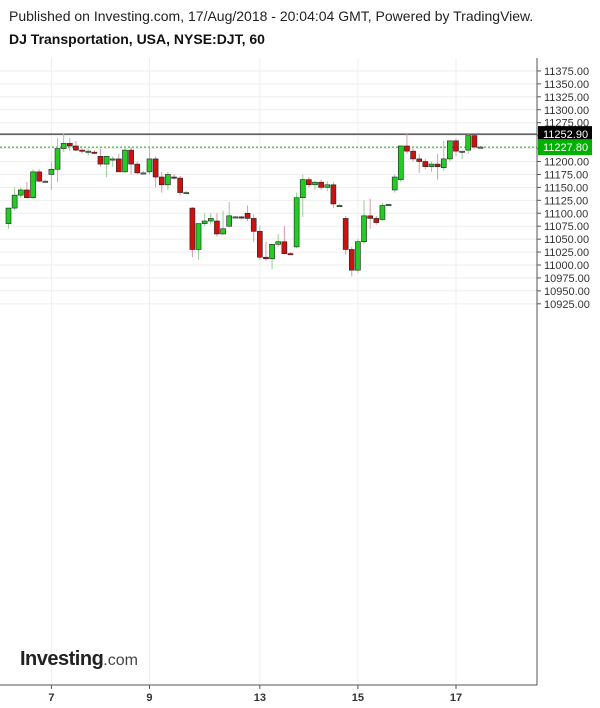 This screenshot has height=708, width=600. What do you see at coordinates (456, 698) in the screenshot?
I see `x-tick-label: 17` at bounding box center [456, 698].